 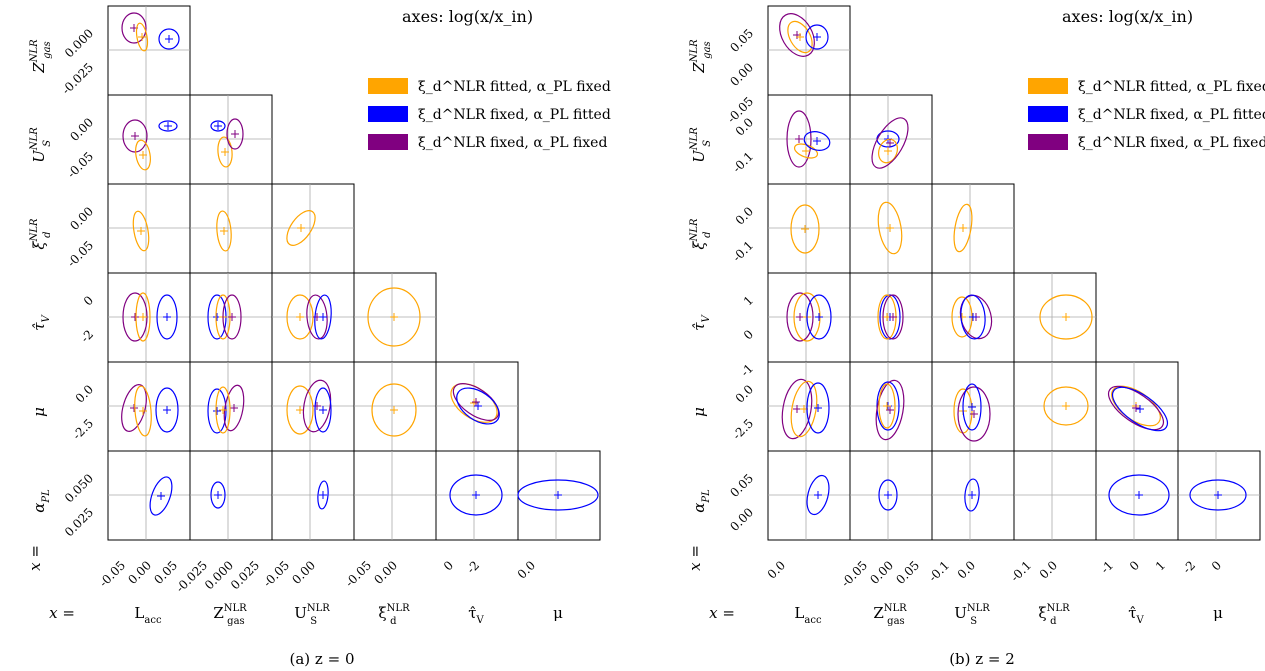 What do you see at coordinates (881, 572) in the screenshot?
I see `xtick-1-1: 0.00` at bounding box center [881, 572].